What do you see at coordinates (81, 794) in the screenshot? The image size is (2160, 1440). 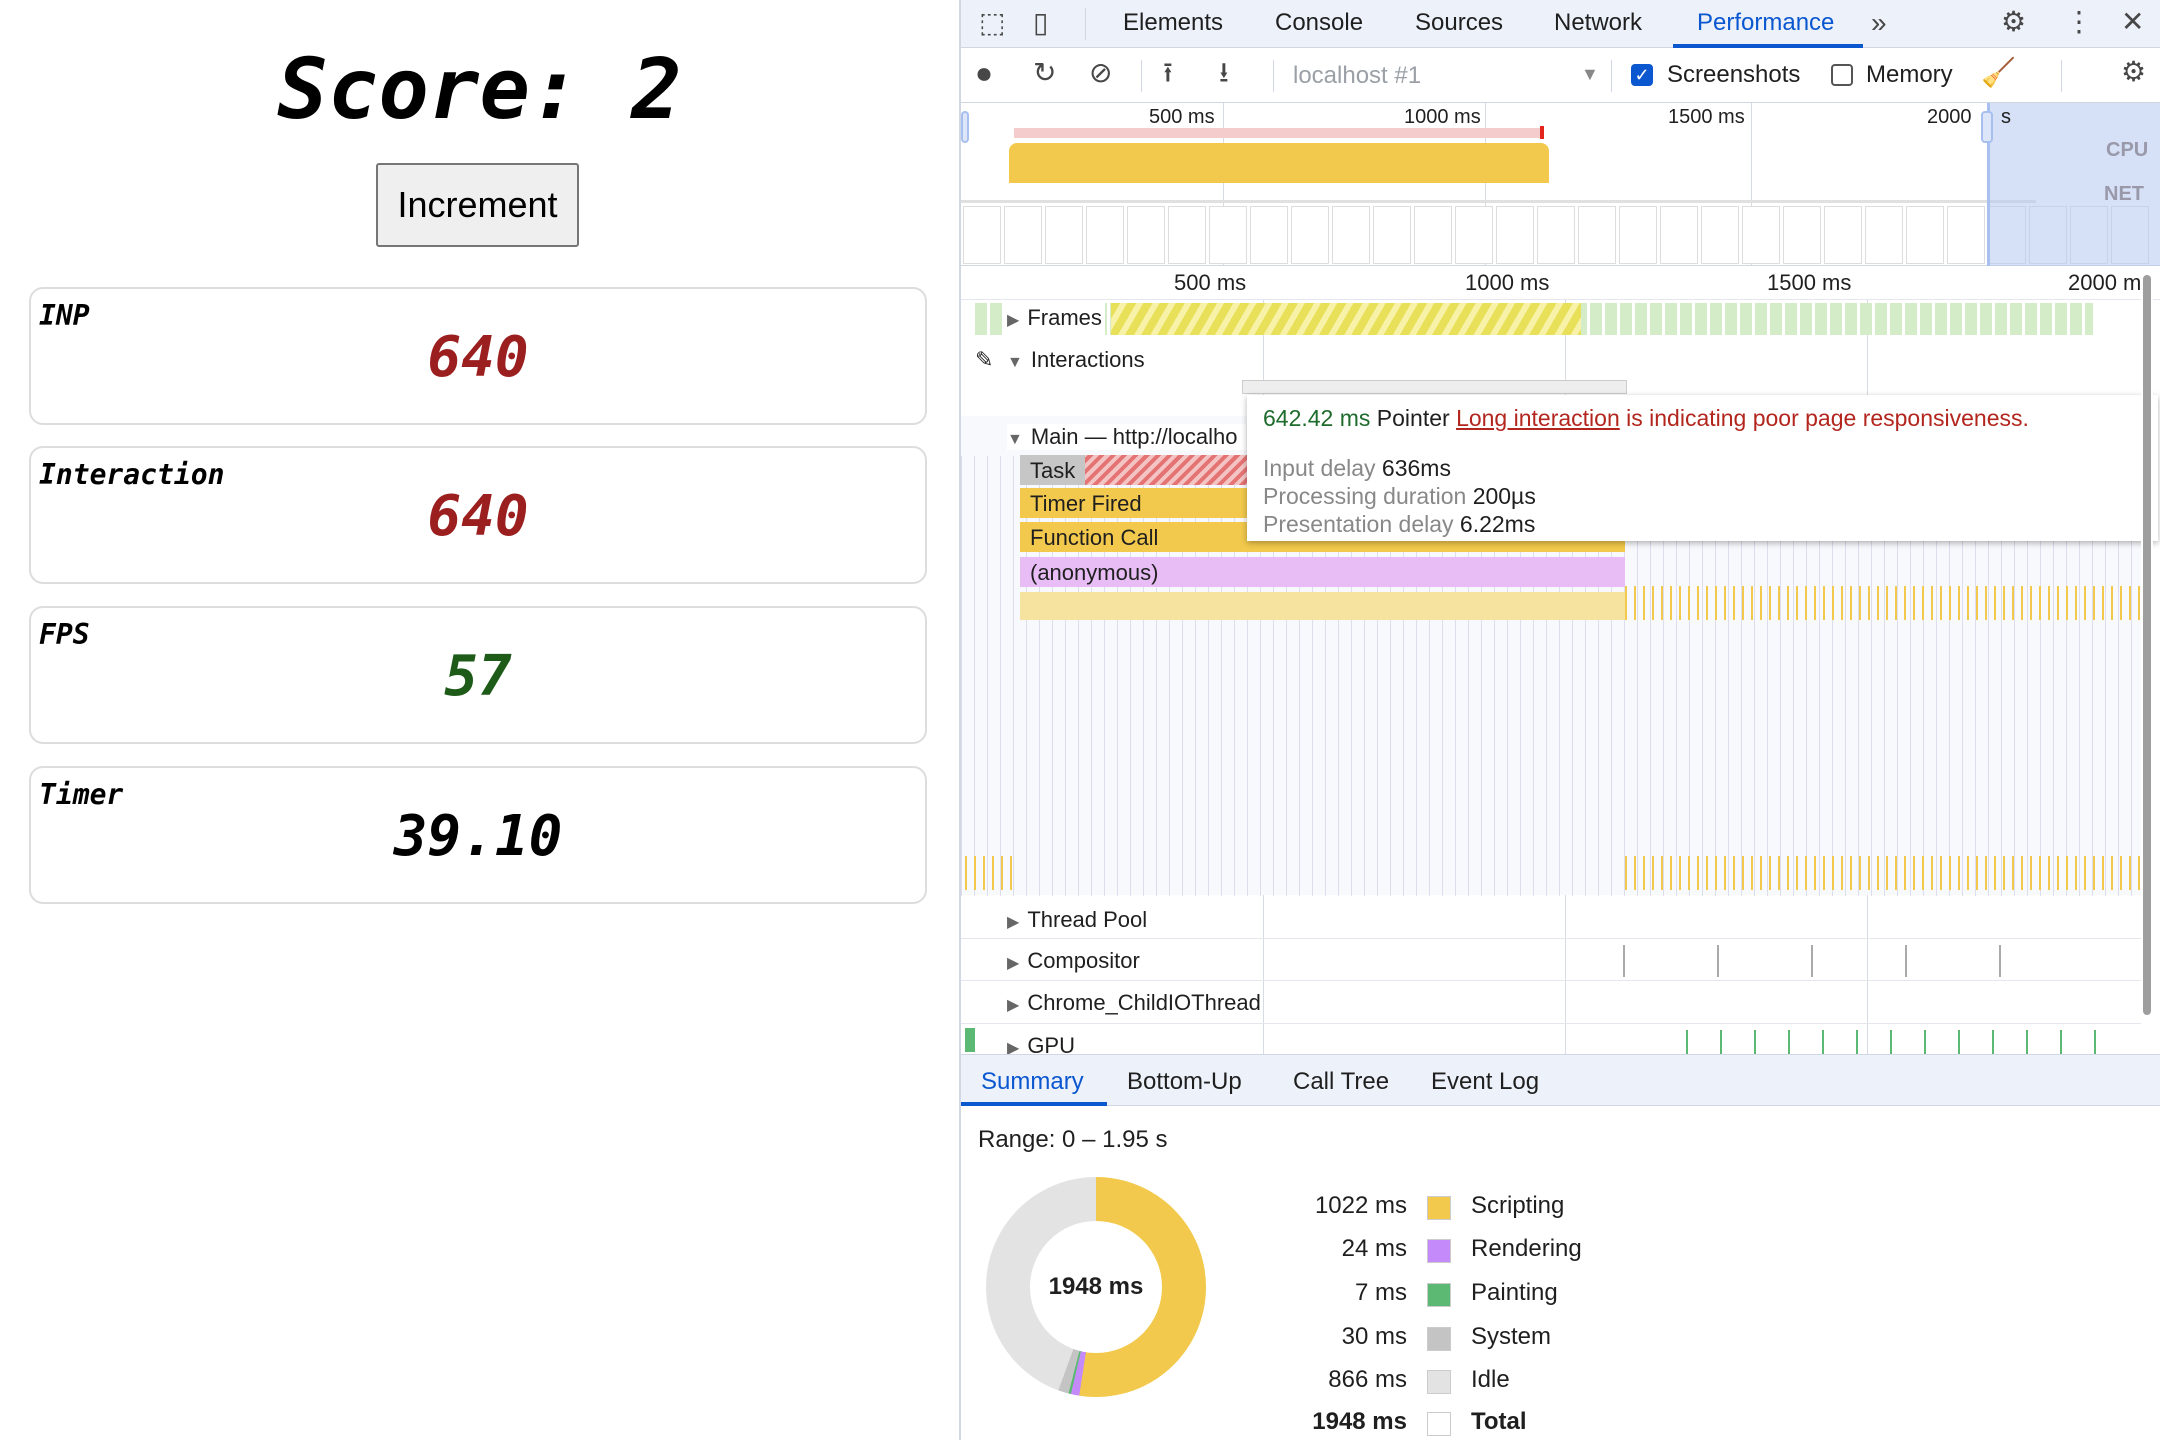 I see `card-label: Timer` at bounding box center [81, 794].